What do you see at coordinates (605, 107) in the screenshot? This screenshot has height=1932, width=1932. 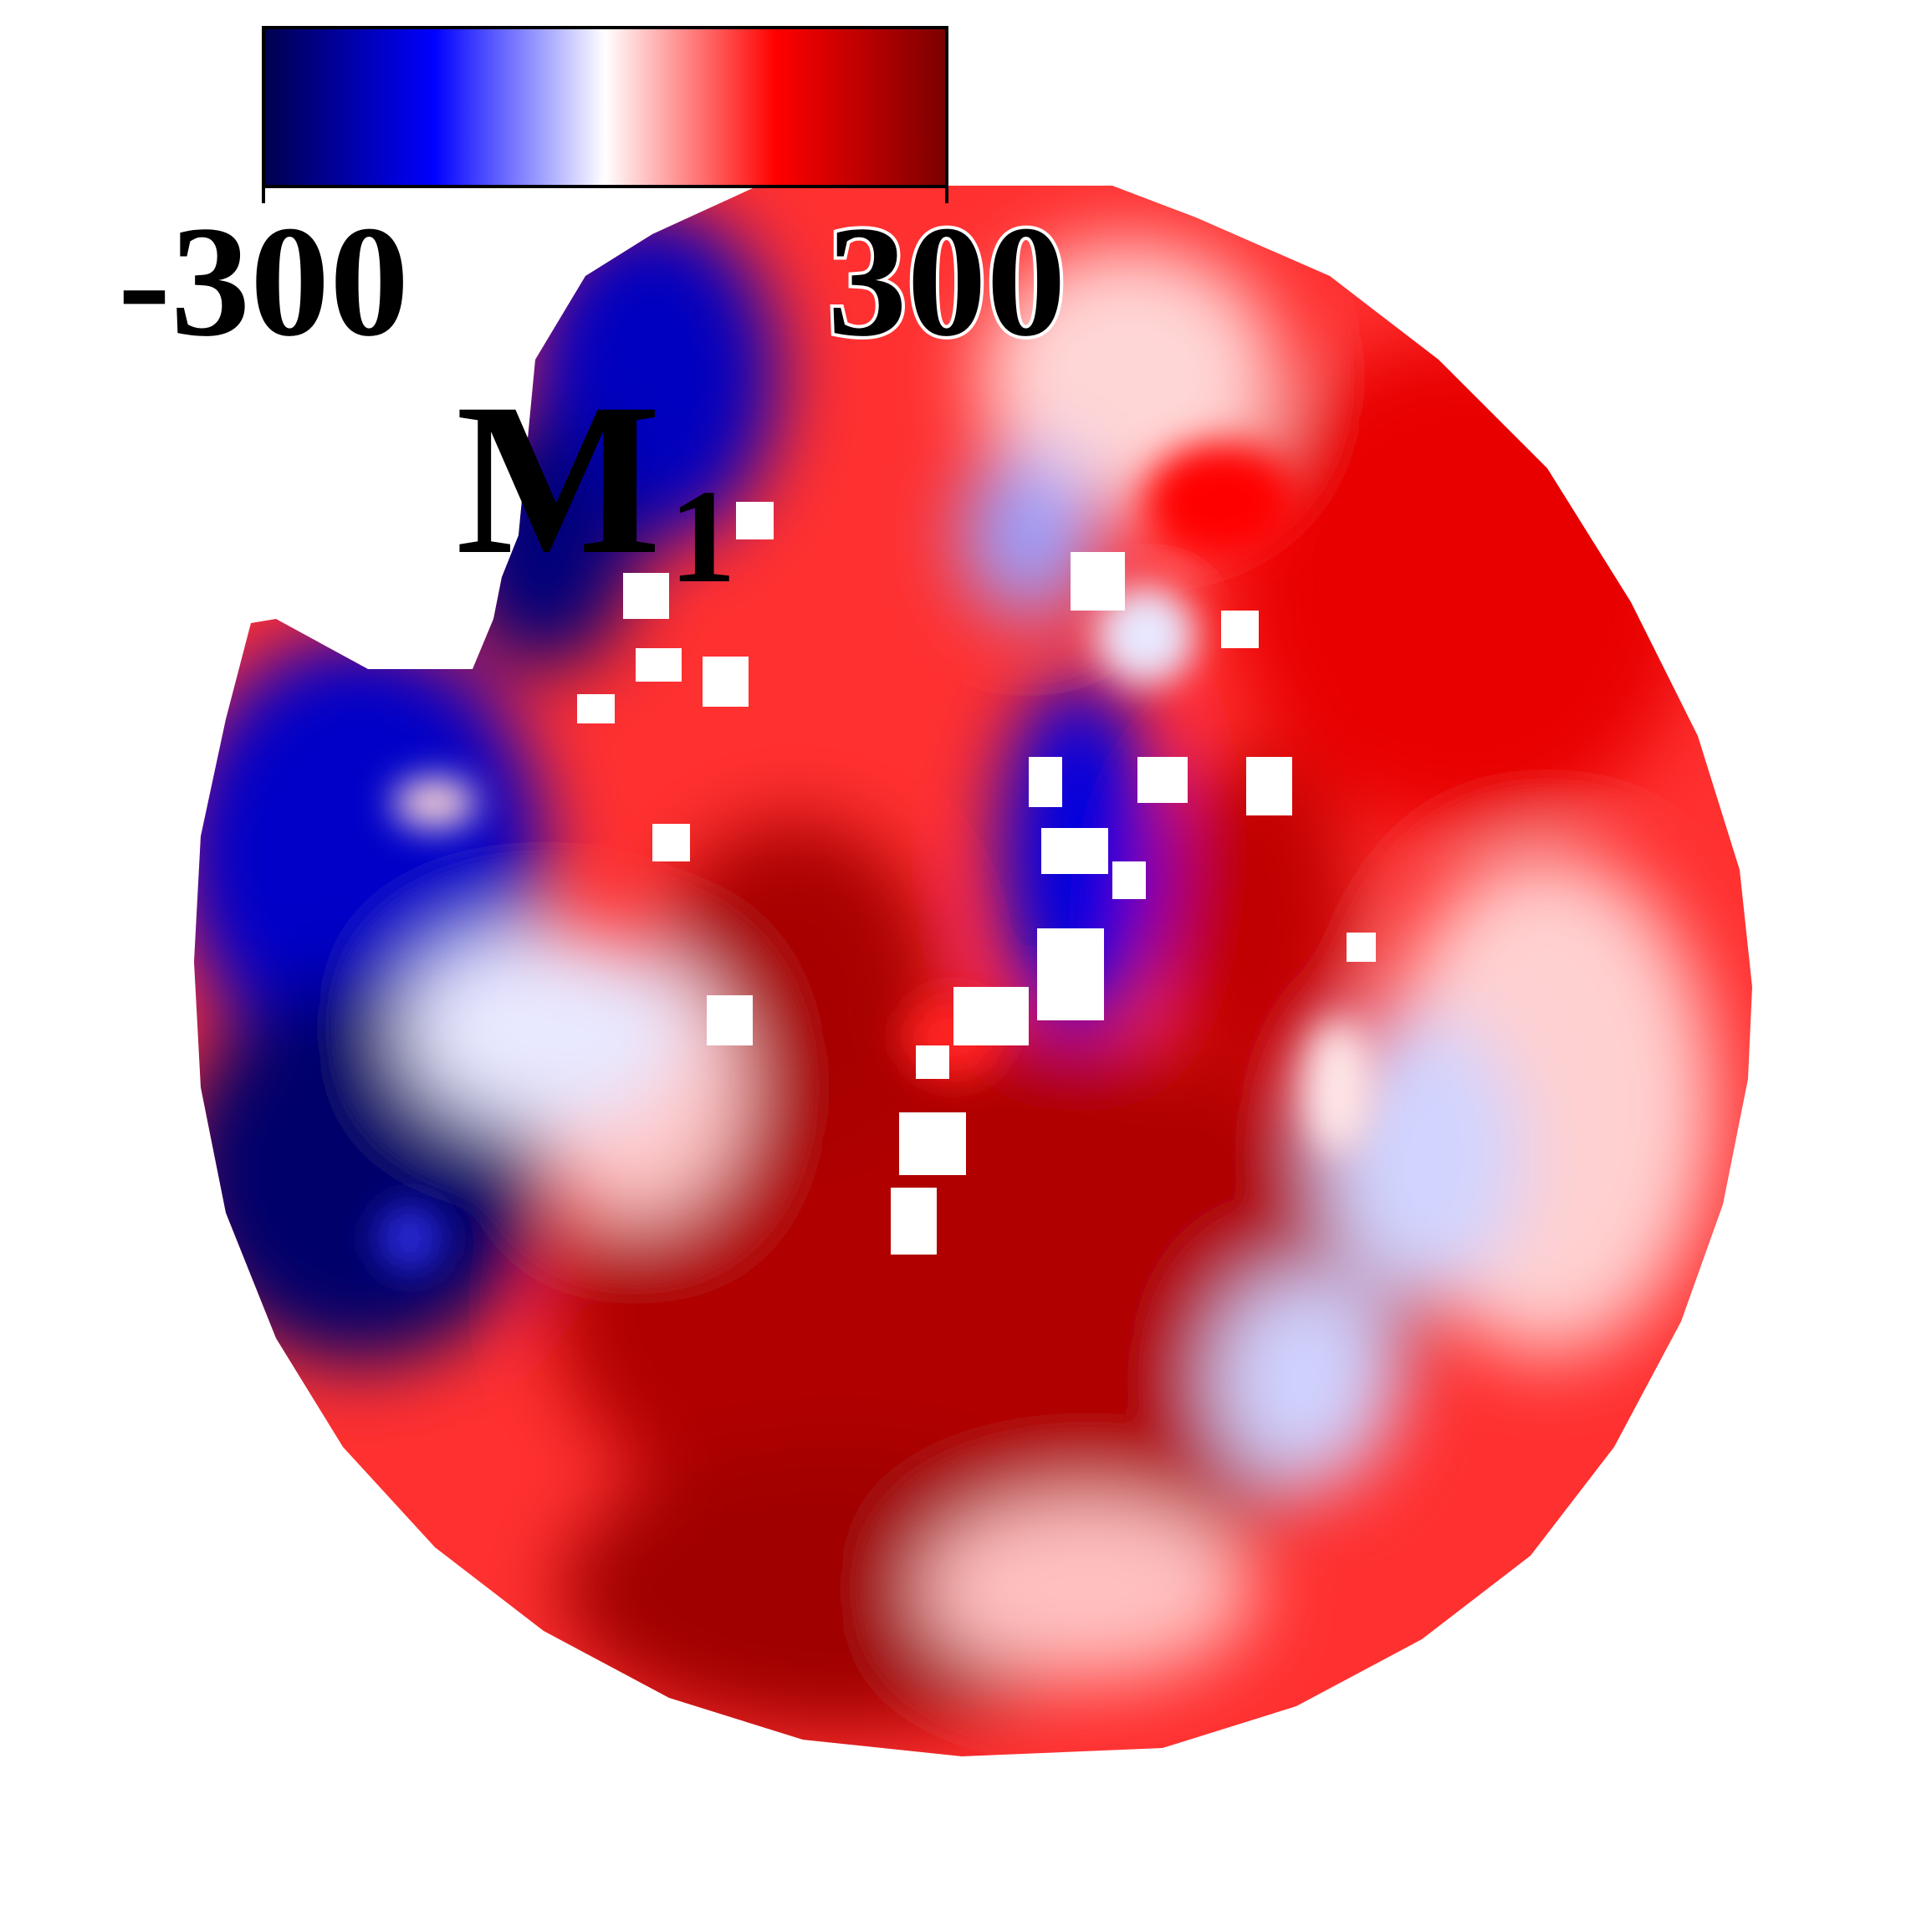 I see `colorbar-gradient` at bounding box center [605, 107].